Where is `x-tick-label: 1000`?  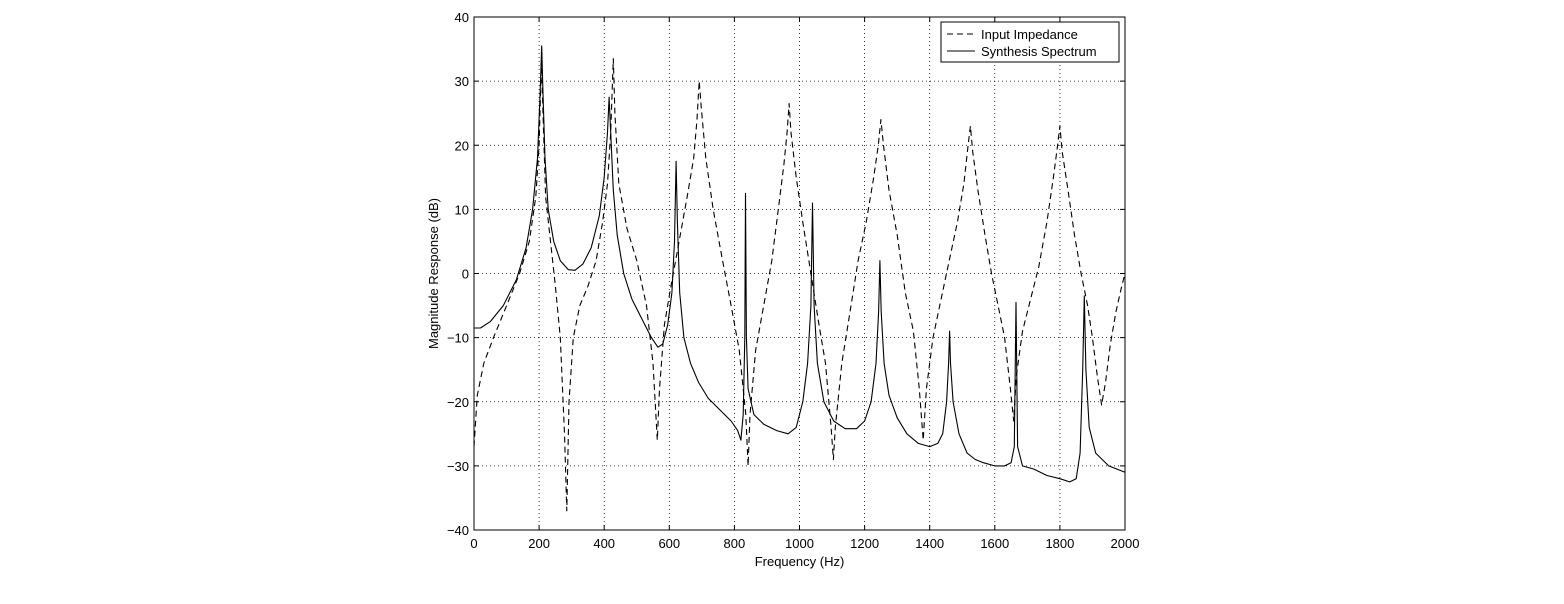 x-tick-label: 1000 is located at coordinates (799, 543).